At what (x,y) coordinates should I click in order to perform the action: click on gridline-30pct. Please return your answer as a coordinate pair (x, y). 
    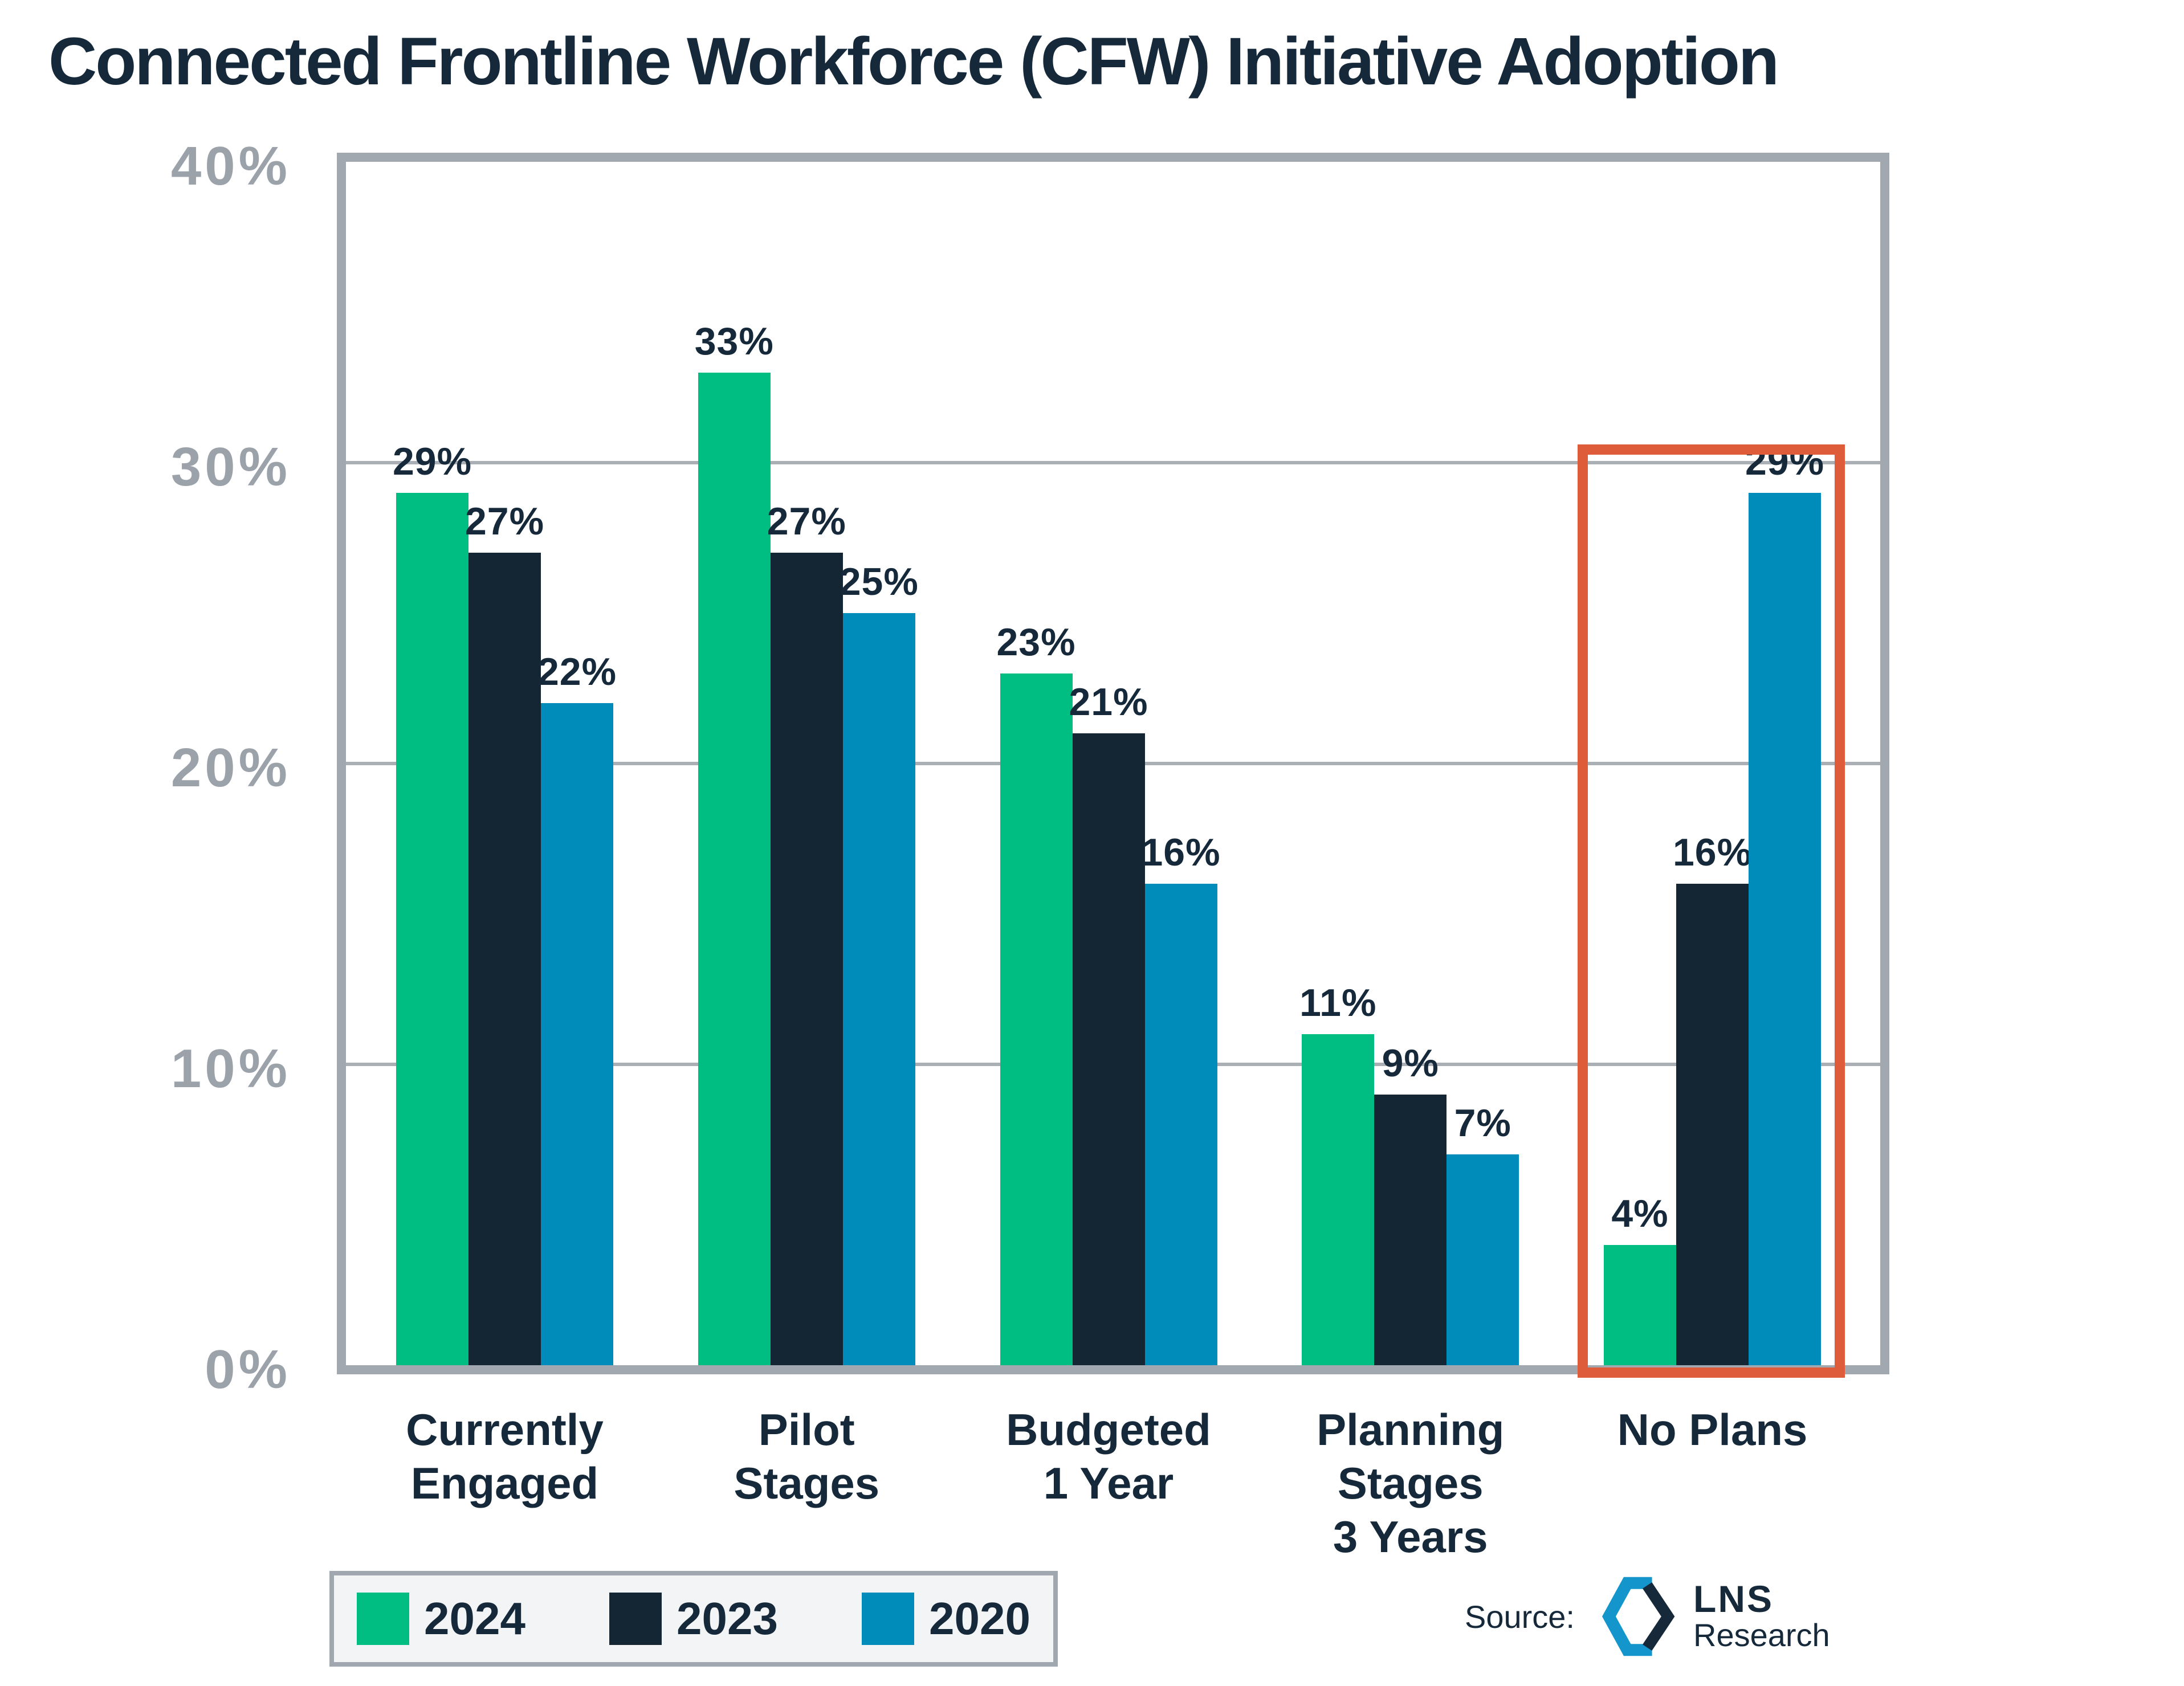
    Looking at the image, I should click on (1113, 462).